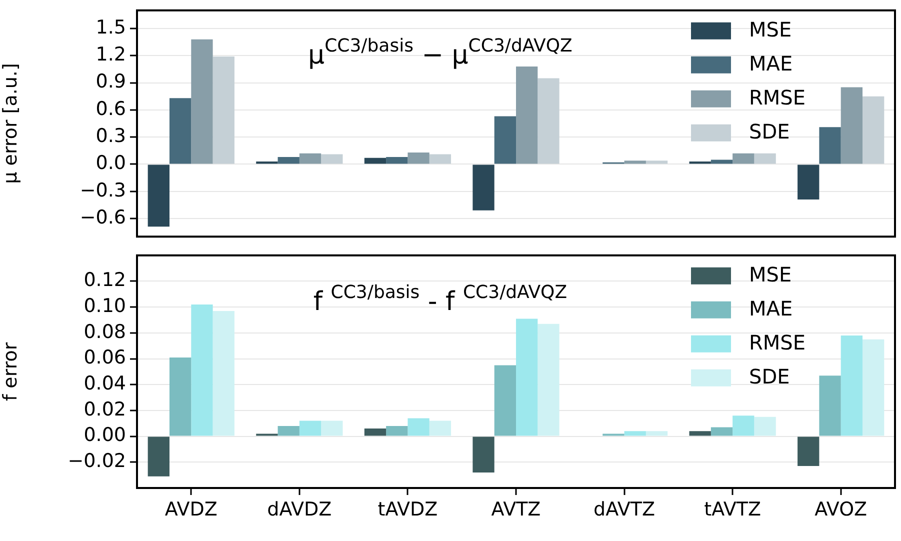  I want to click on y-tick-label: 0.10, so click(105, 305).